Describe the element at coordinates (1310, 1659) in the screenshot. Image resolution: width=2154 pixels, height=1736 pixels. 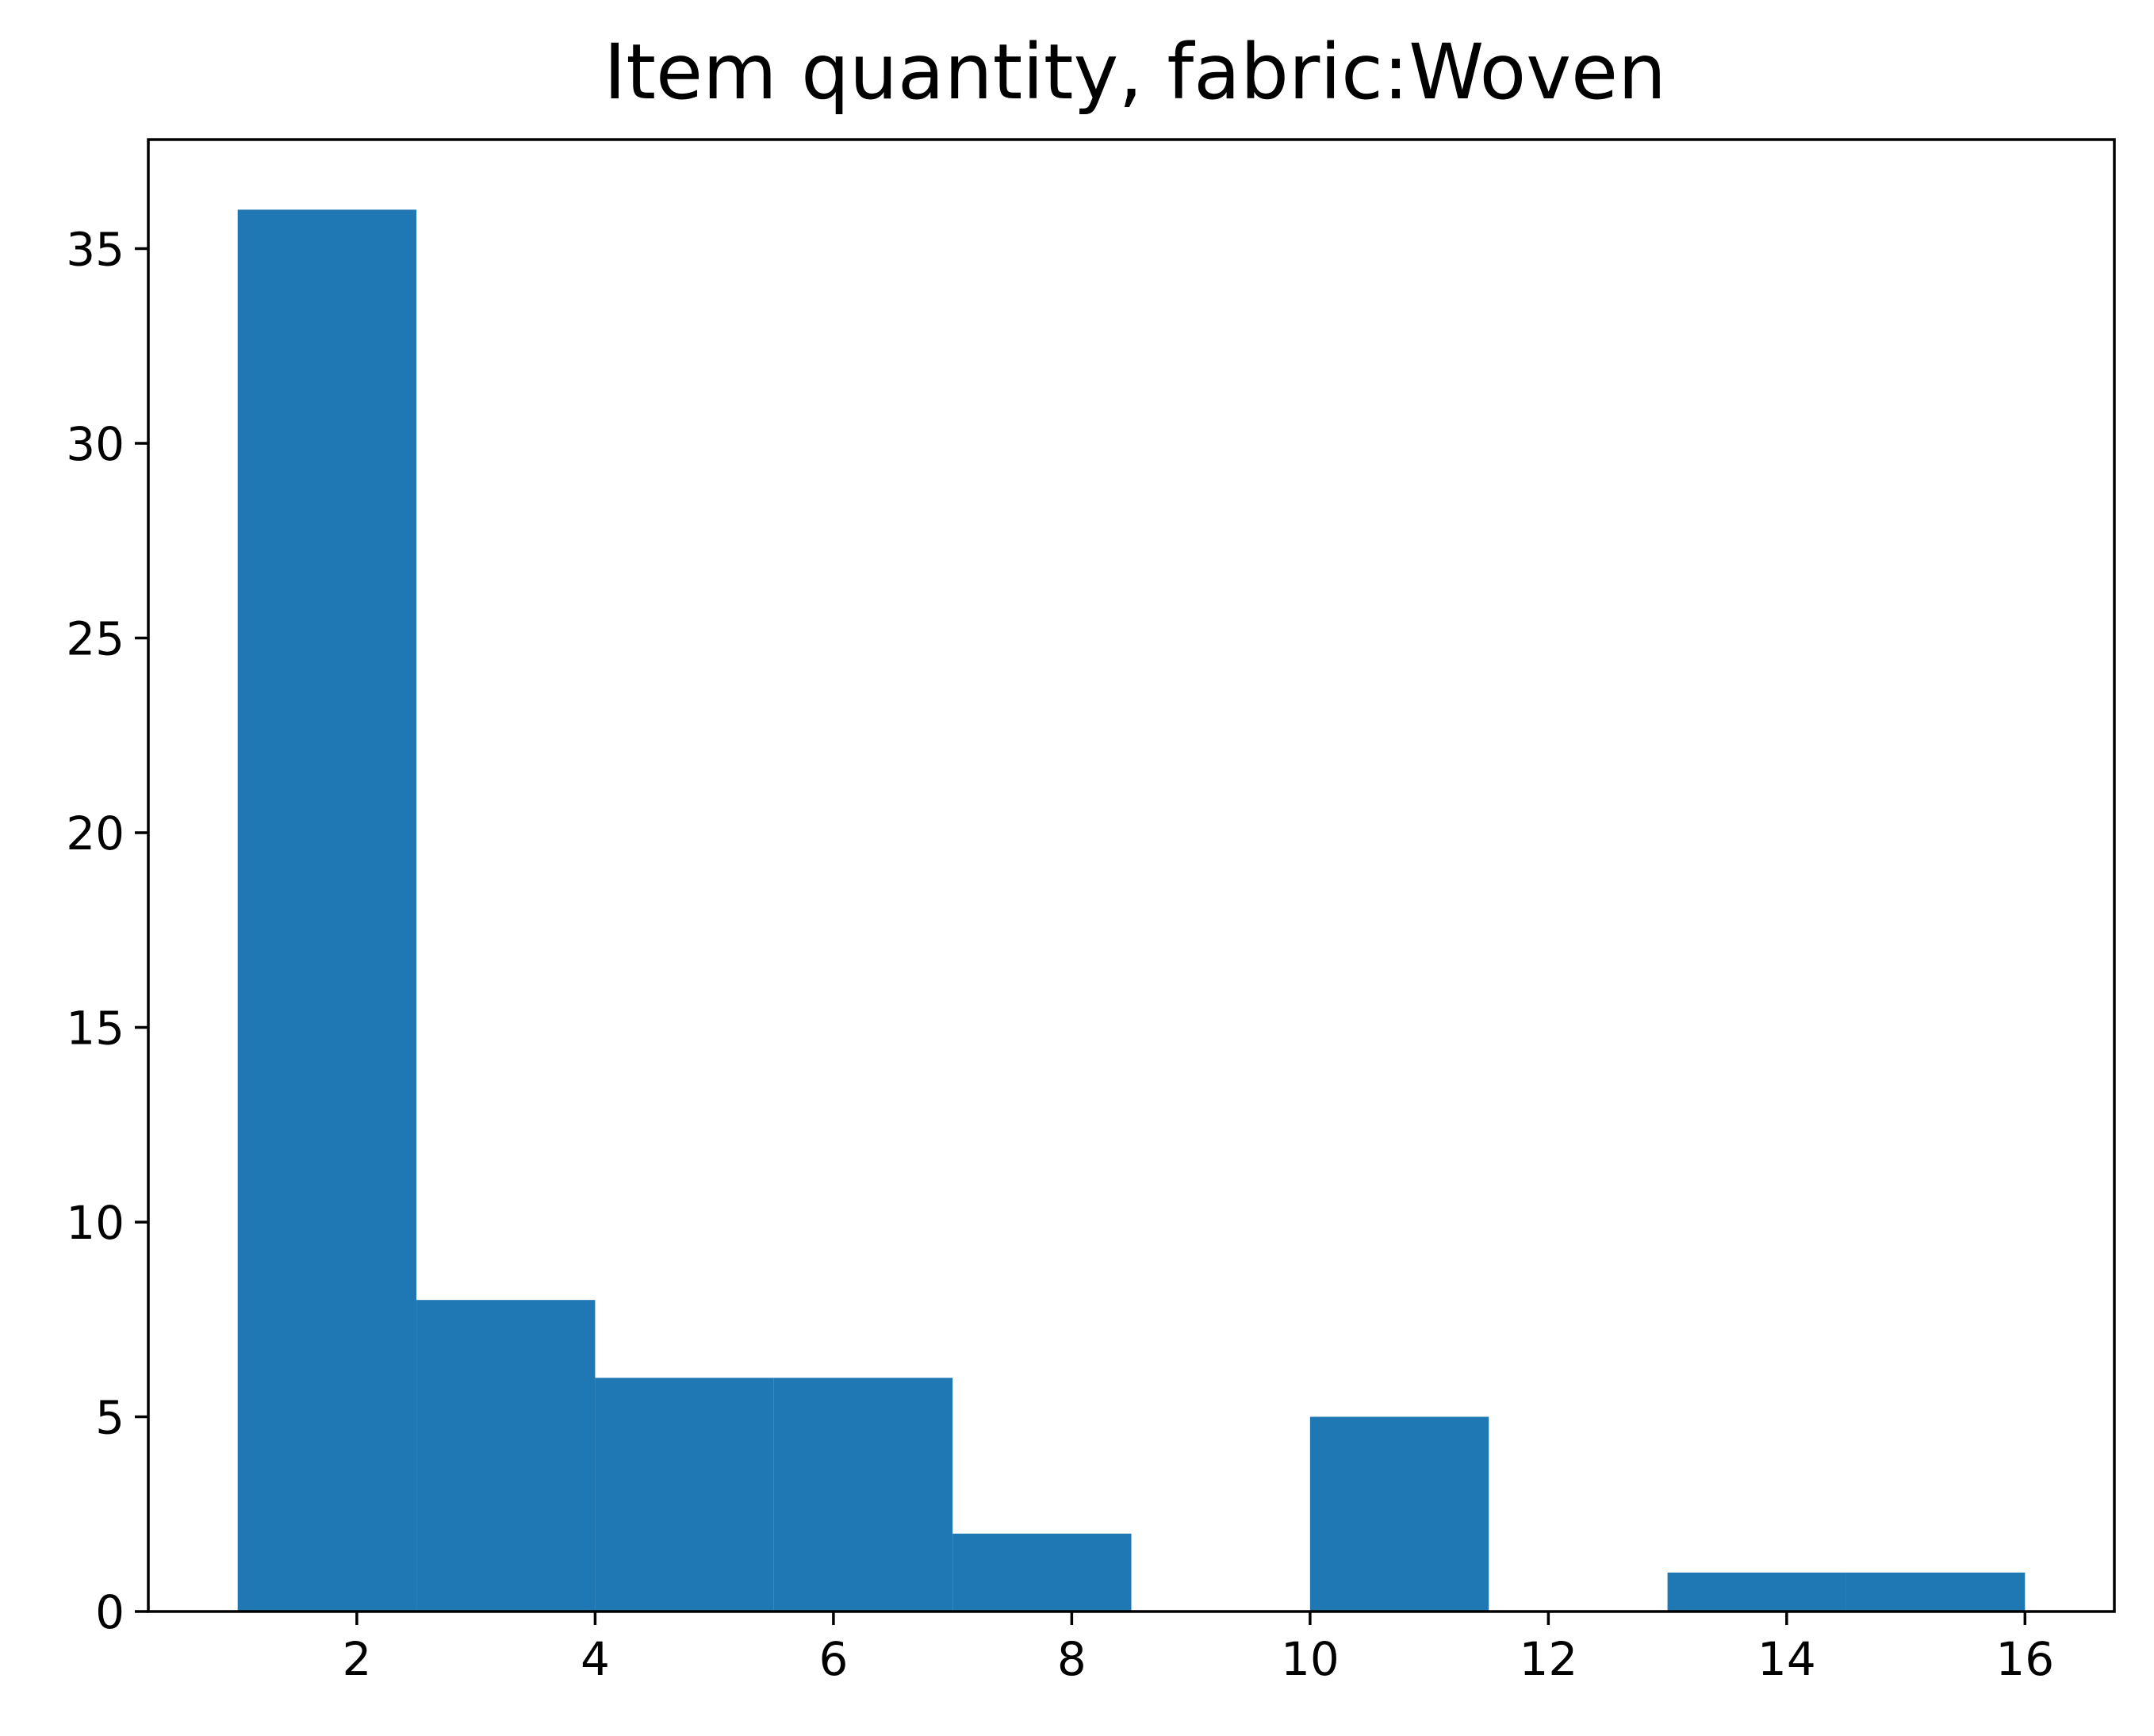
I see `x-tick-label: 10` at that location.